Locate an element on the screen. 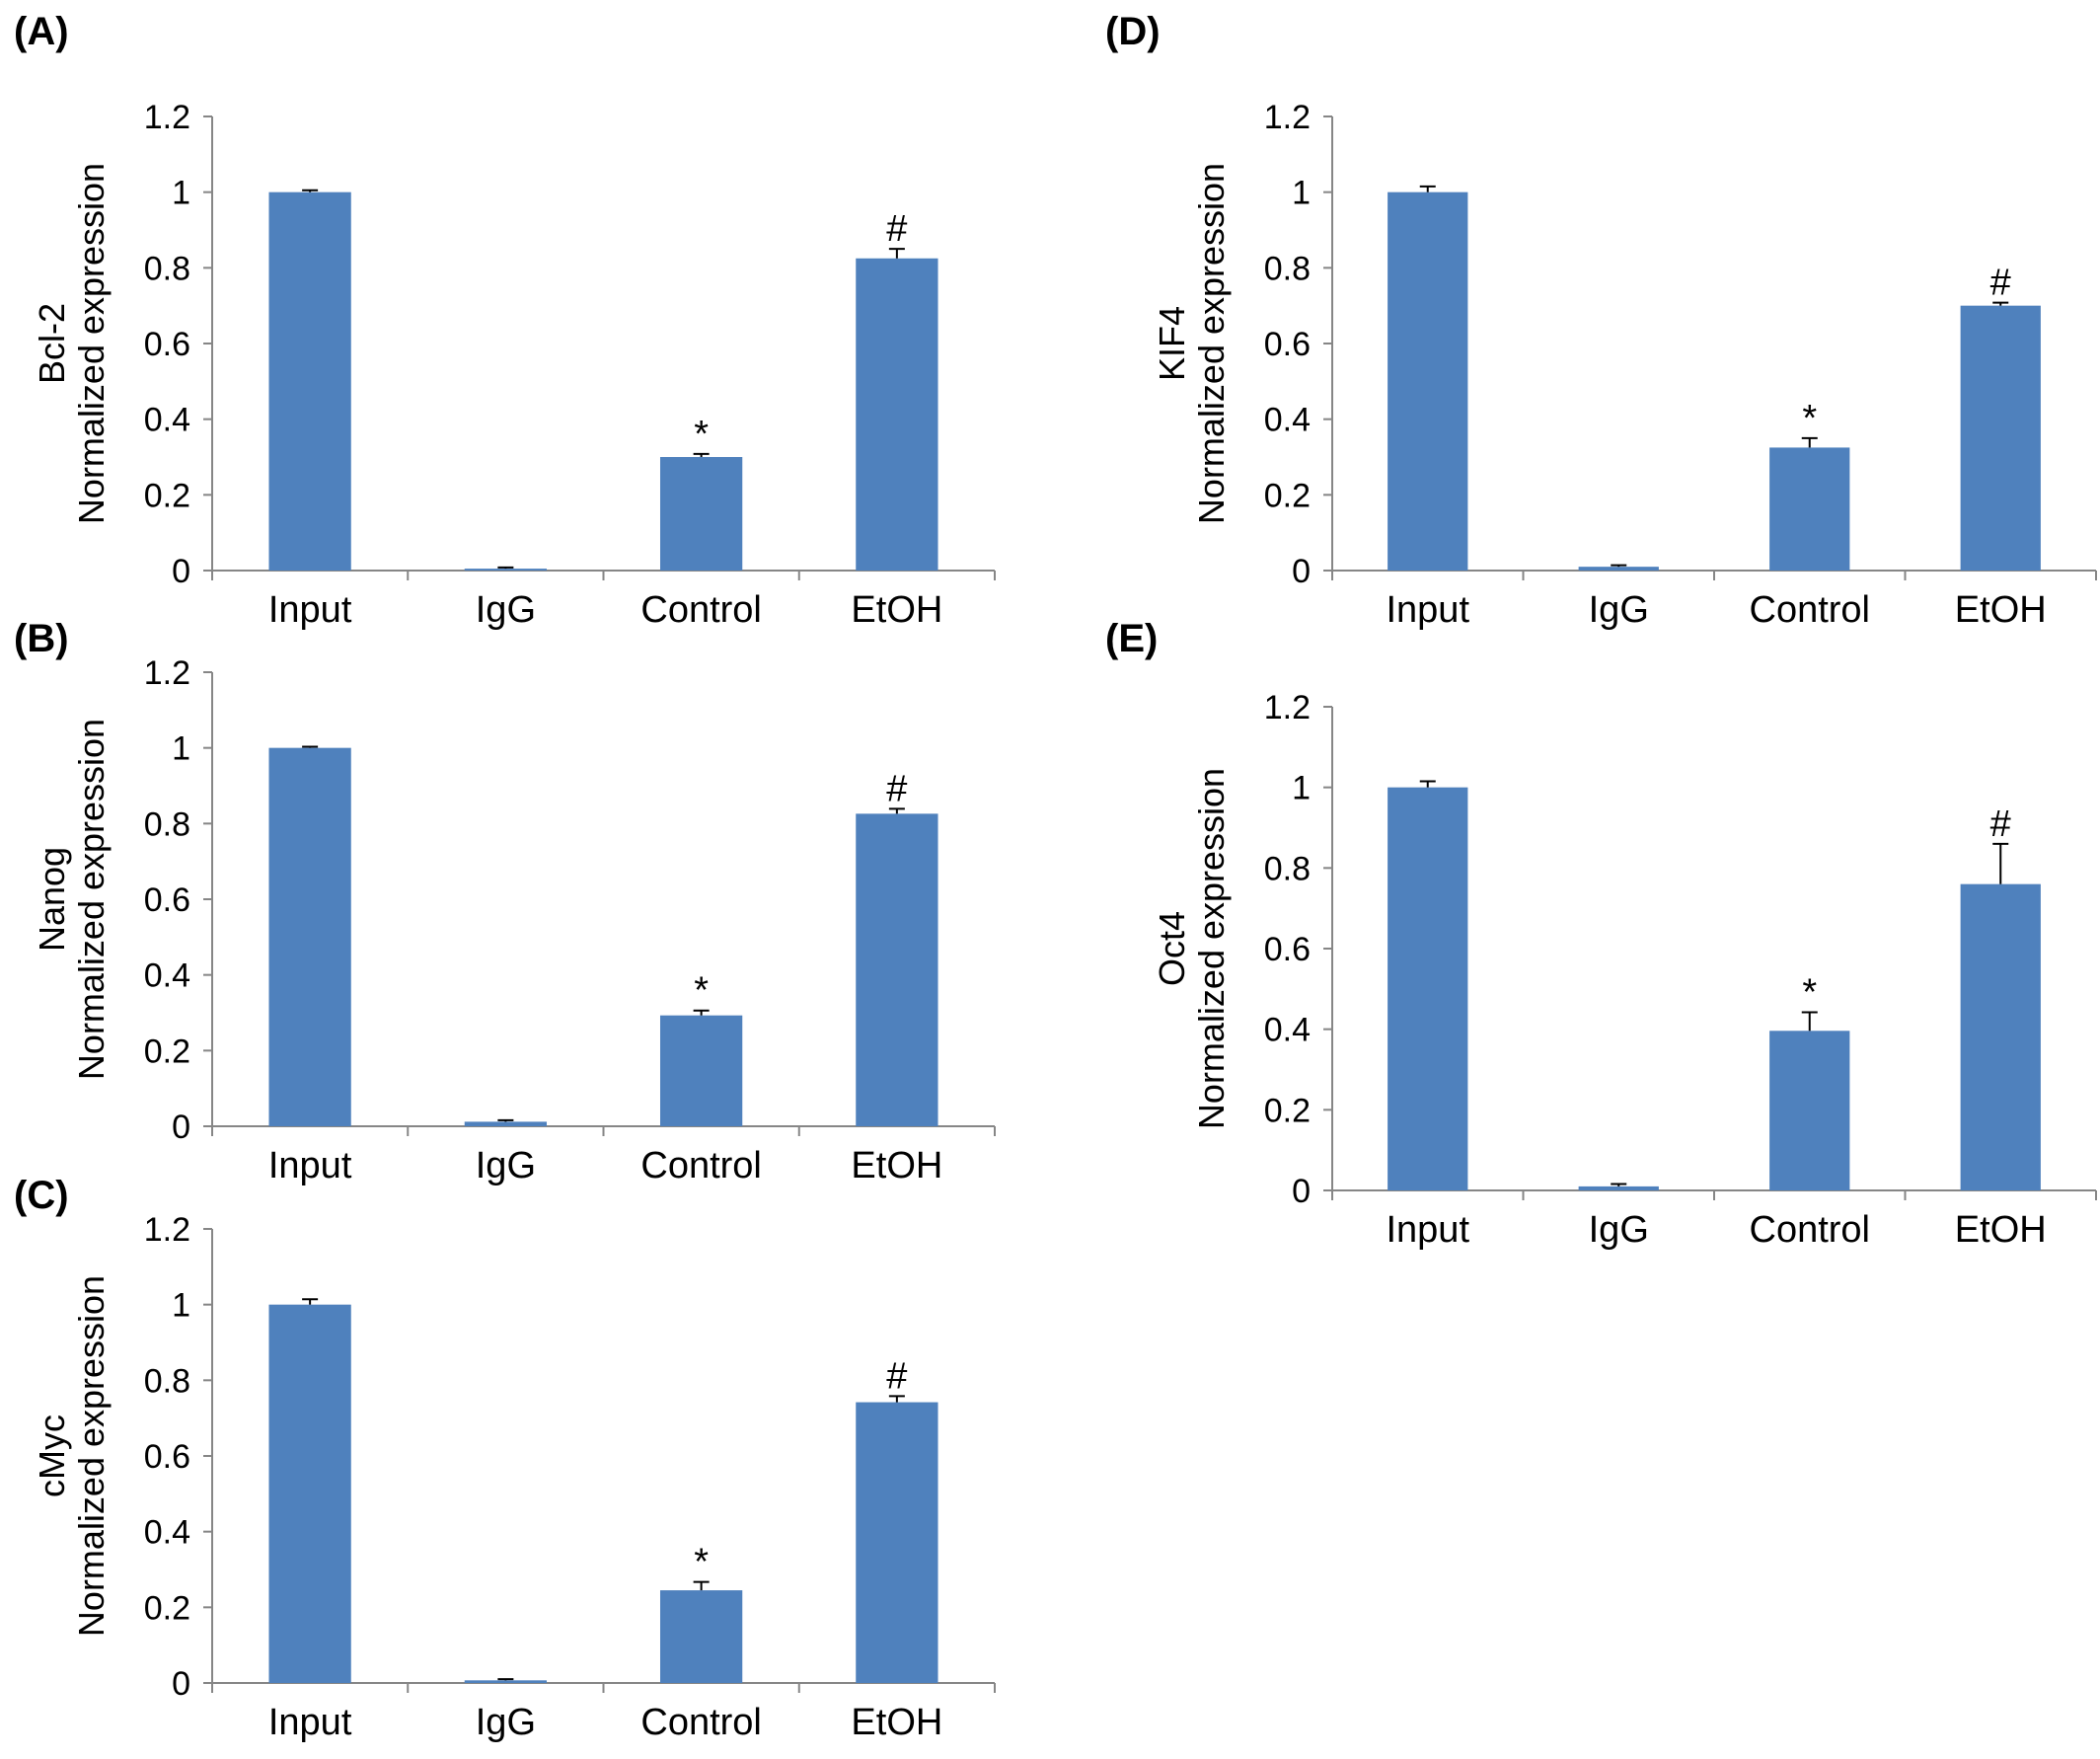  y-axis-title-gene: cMyc is located at coordinates (52, 1456).